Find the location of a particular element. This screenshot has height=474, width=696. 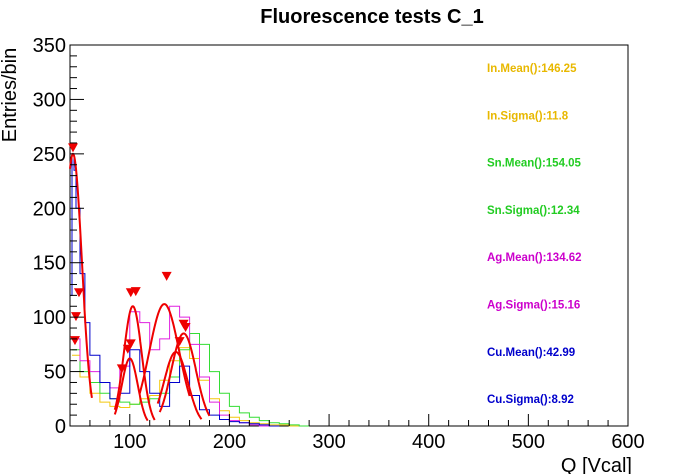

histogram-in is located at coordinates (186, 387).